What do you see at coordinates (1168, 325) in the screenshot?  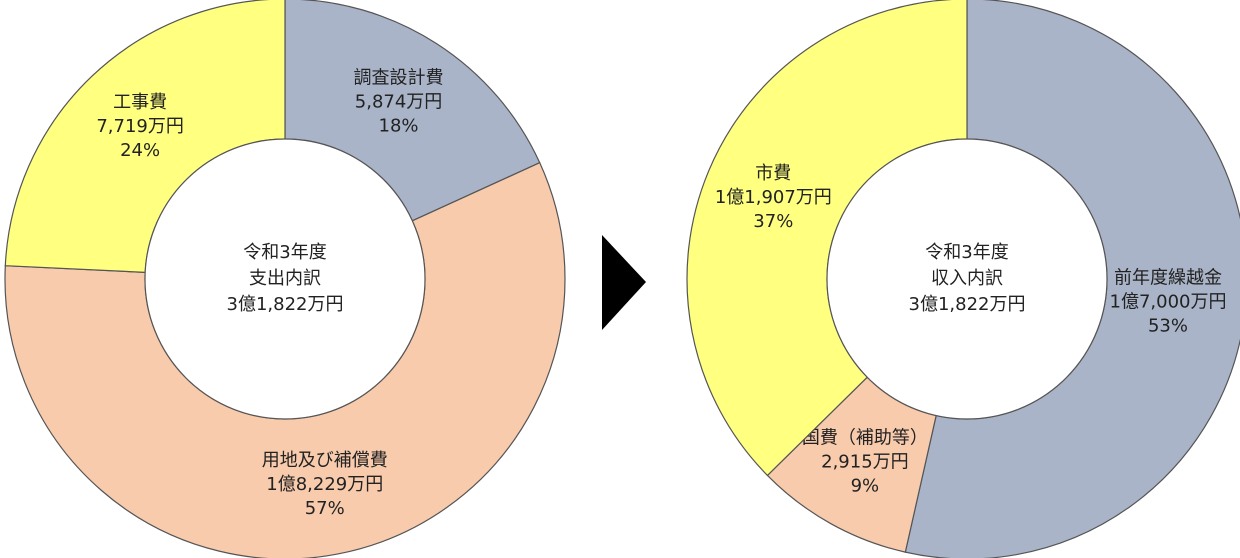 I see `slice-percent: 53%` at bounding box center [1168, 325].